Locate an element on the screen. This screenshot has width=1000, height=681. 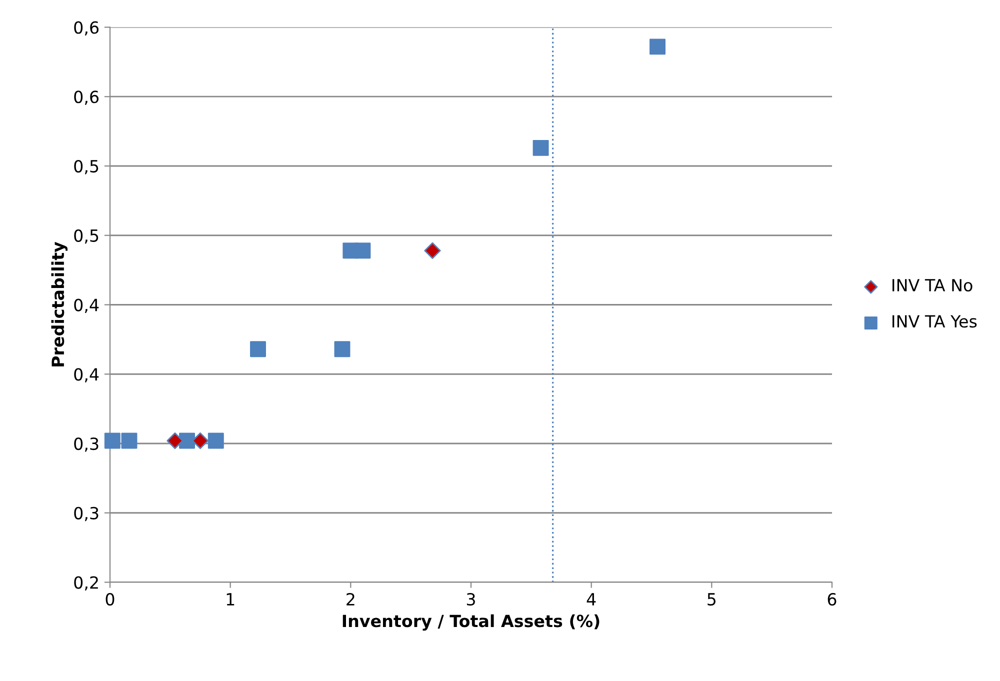
x-tick-label: 4 is located at coordinates (591, 599).